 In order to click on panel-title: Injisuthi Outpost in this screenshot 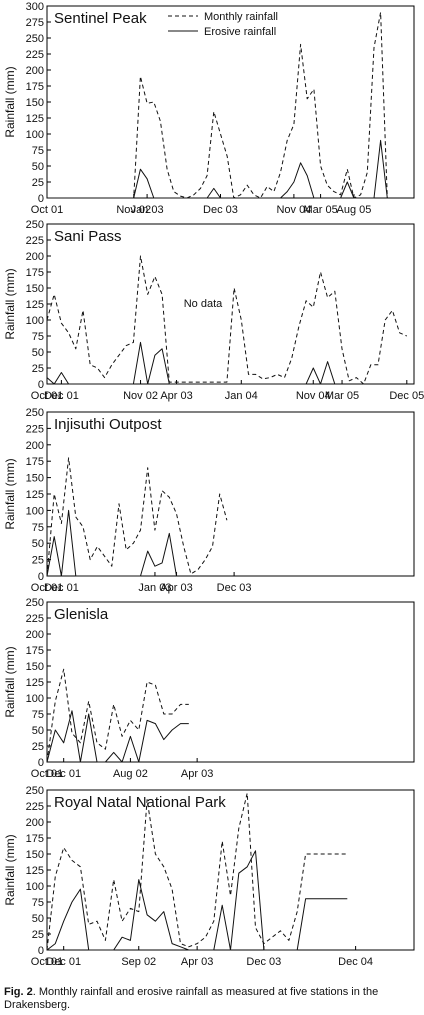, I will do `click(108, 424)`.